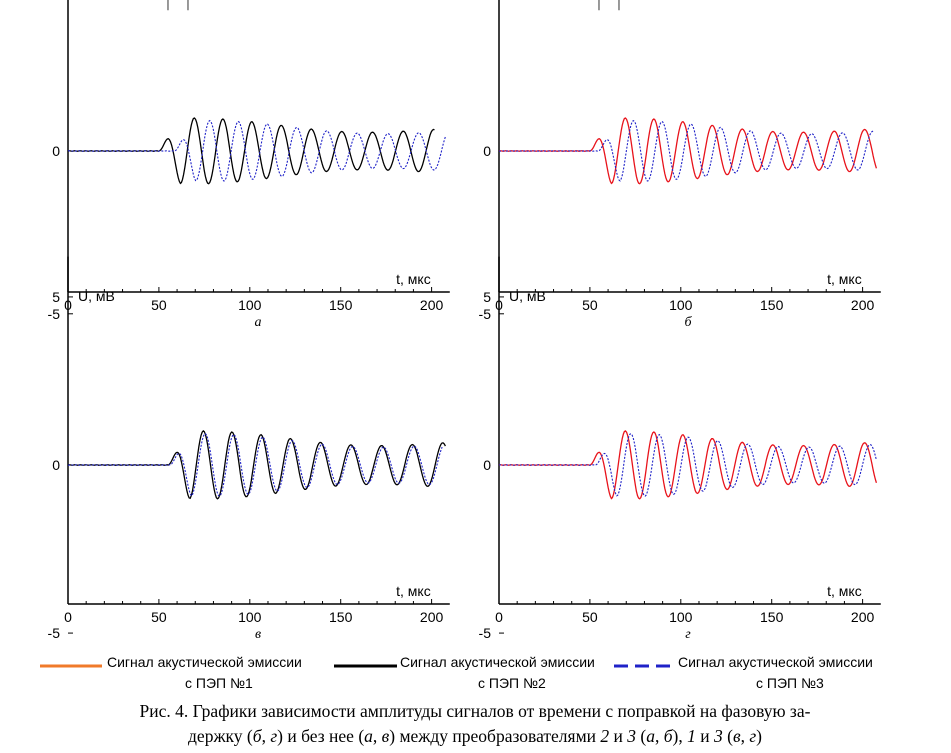 Image resolution: width=951 pixels, height=753 pixels. Describe the element at coordinates (743, 672) in the screenshot. I see `legend-entry-3: Сигнал акустической эмиссии с ПЭП №3` at that location.